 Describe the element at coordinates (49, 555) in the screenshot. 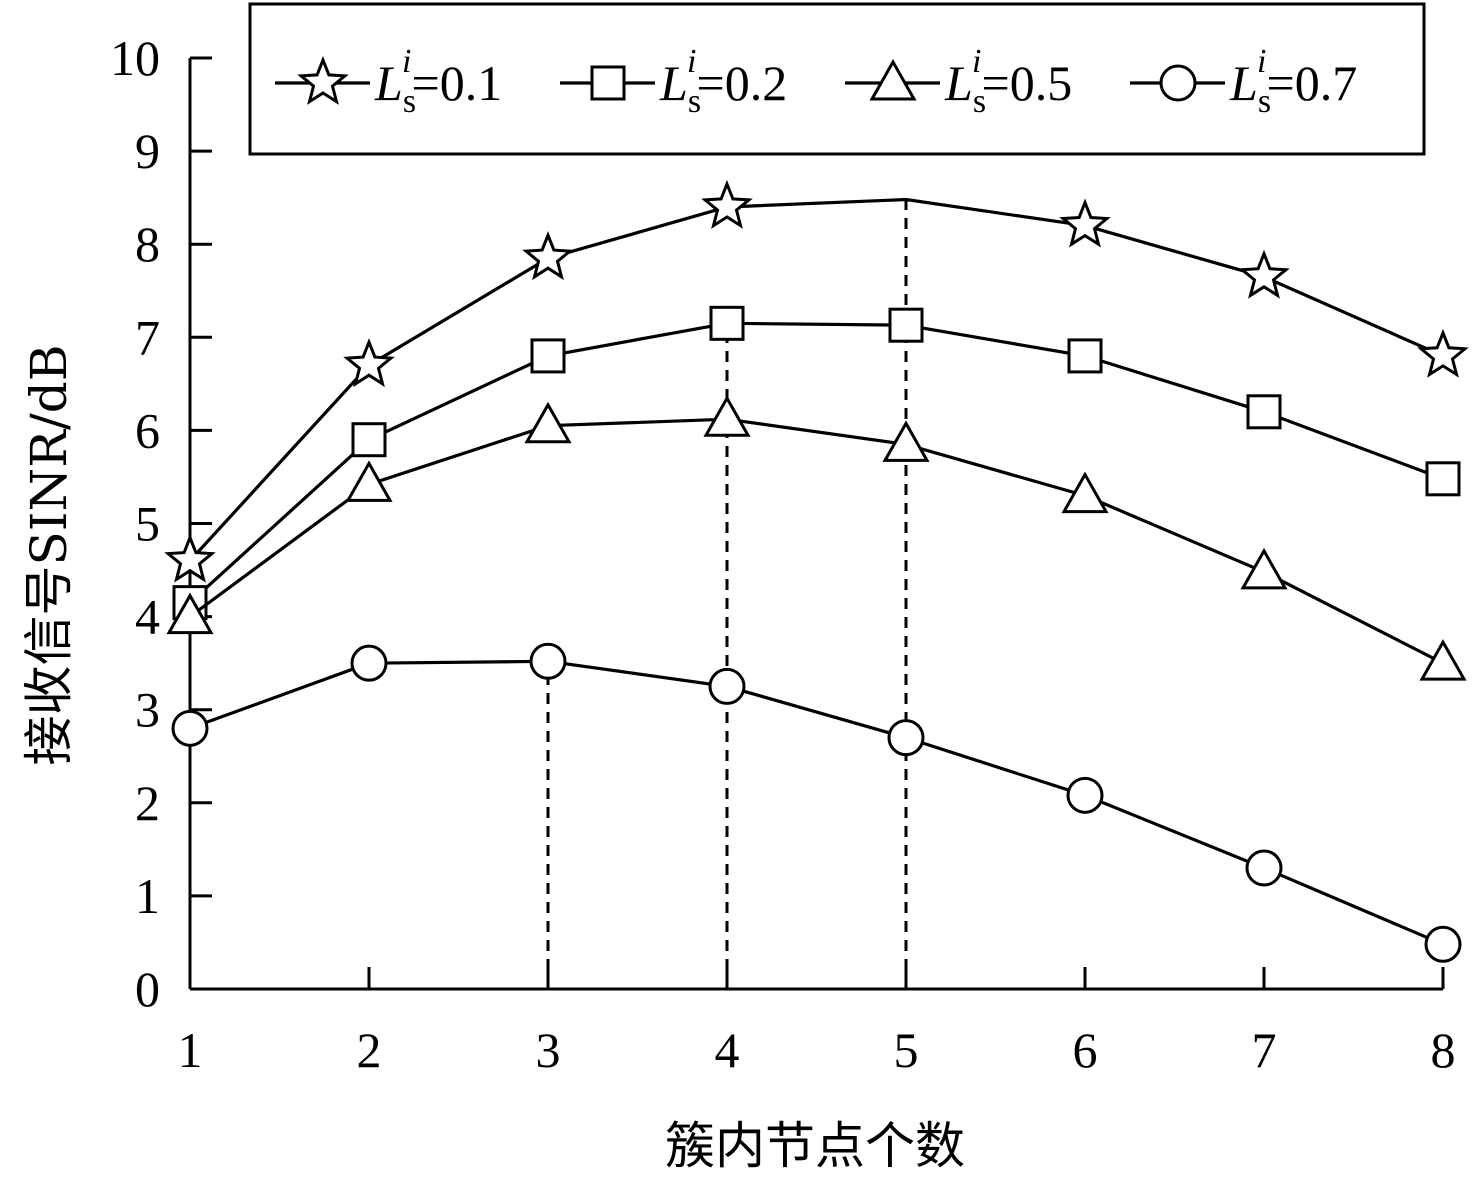

I see `y-axis-title: 接收信号SINR/dB` at that location.